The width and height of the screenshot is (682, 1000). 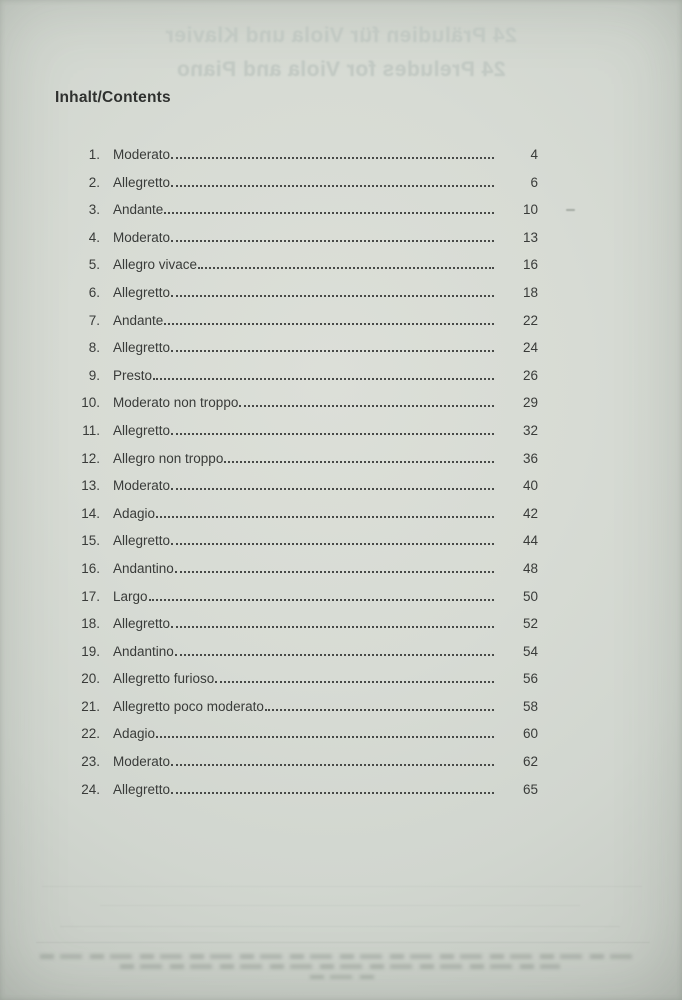 I want to click on toc-entry-number: 5., so click(x=94, y=265).